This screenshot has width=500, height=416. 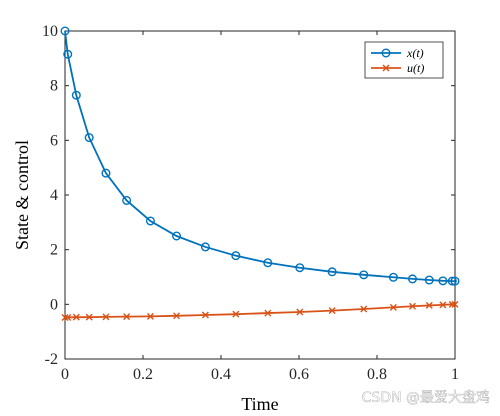 What do you see at coordinates (415, 68) in the screenshot?
I see `legend-label: u(t)` at bounding box center [415, 68].